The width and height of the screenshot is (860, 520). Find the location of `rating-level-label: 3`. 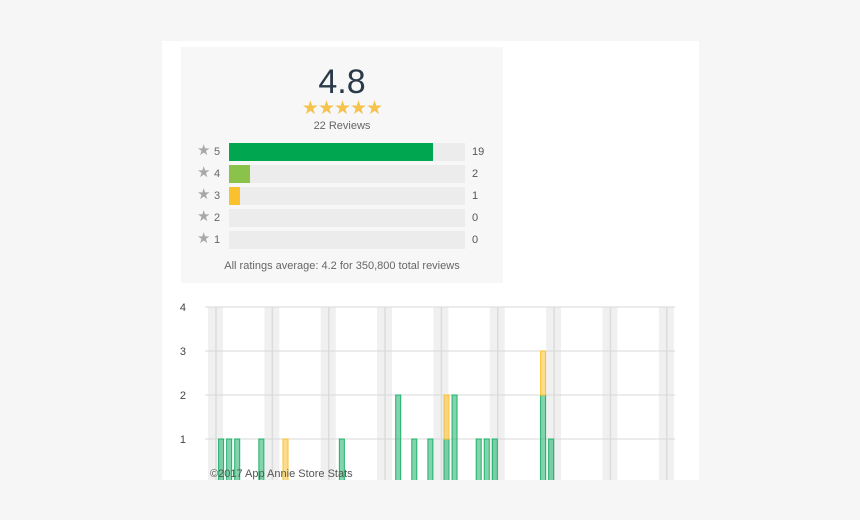

rating-level-label: 3 is located at coordinates (217, 196).